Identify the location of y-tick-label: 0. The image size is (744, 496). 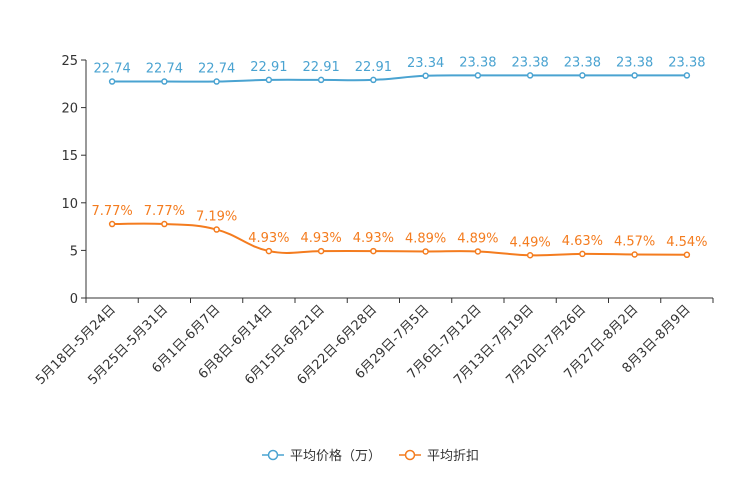
(74, 299).